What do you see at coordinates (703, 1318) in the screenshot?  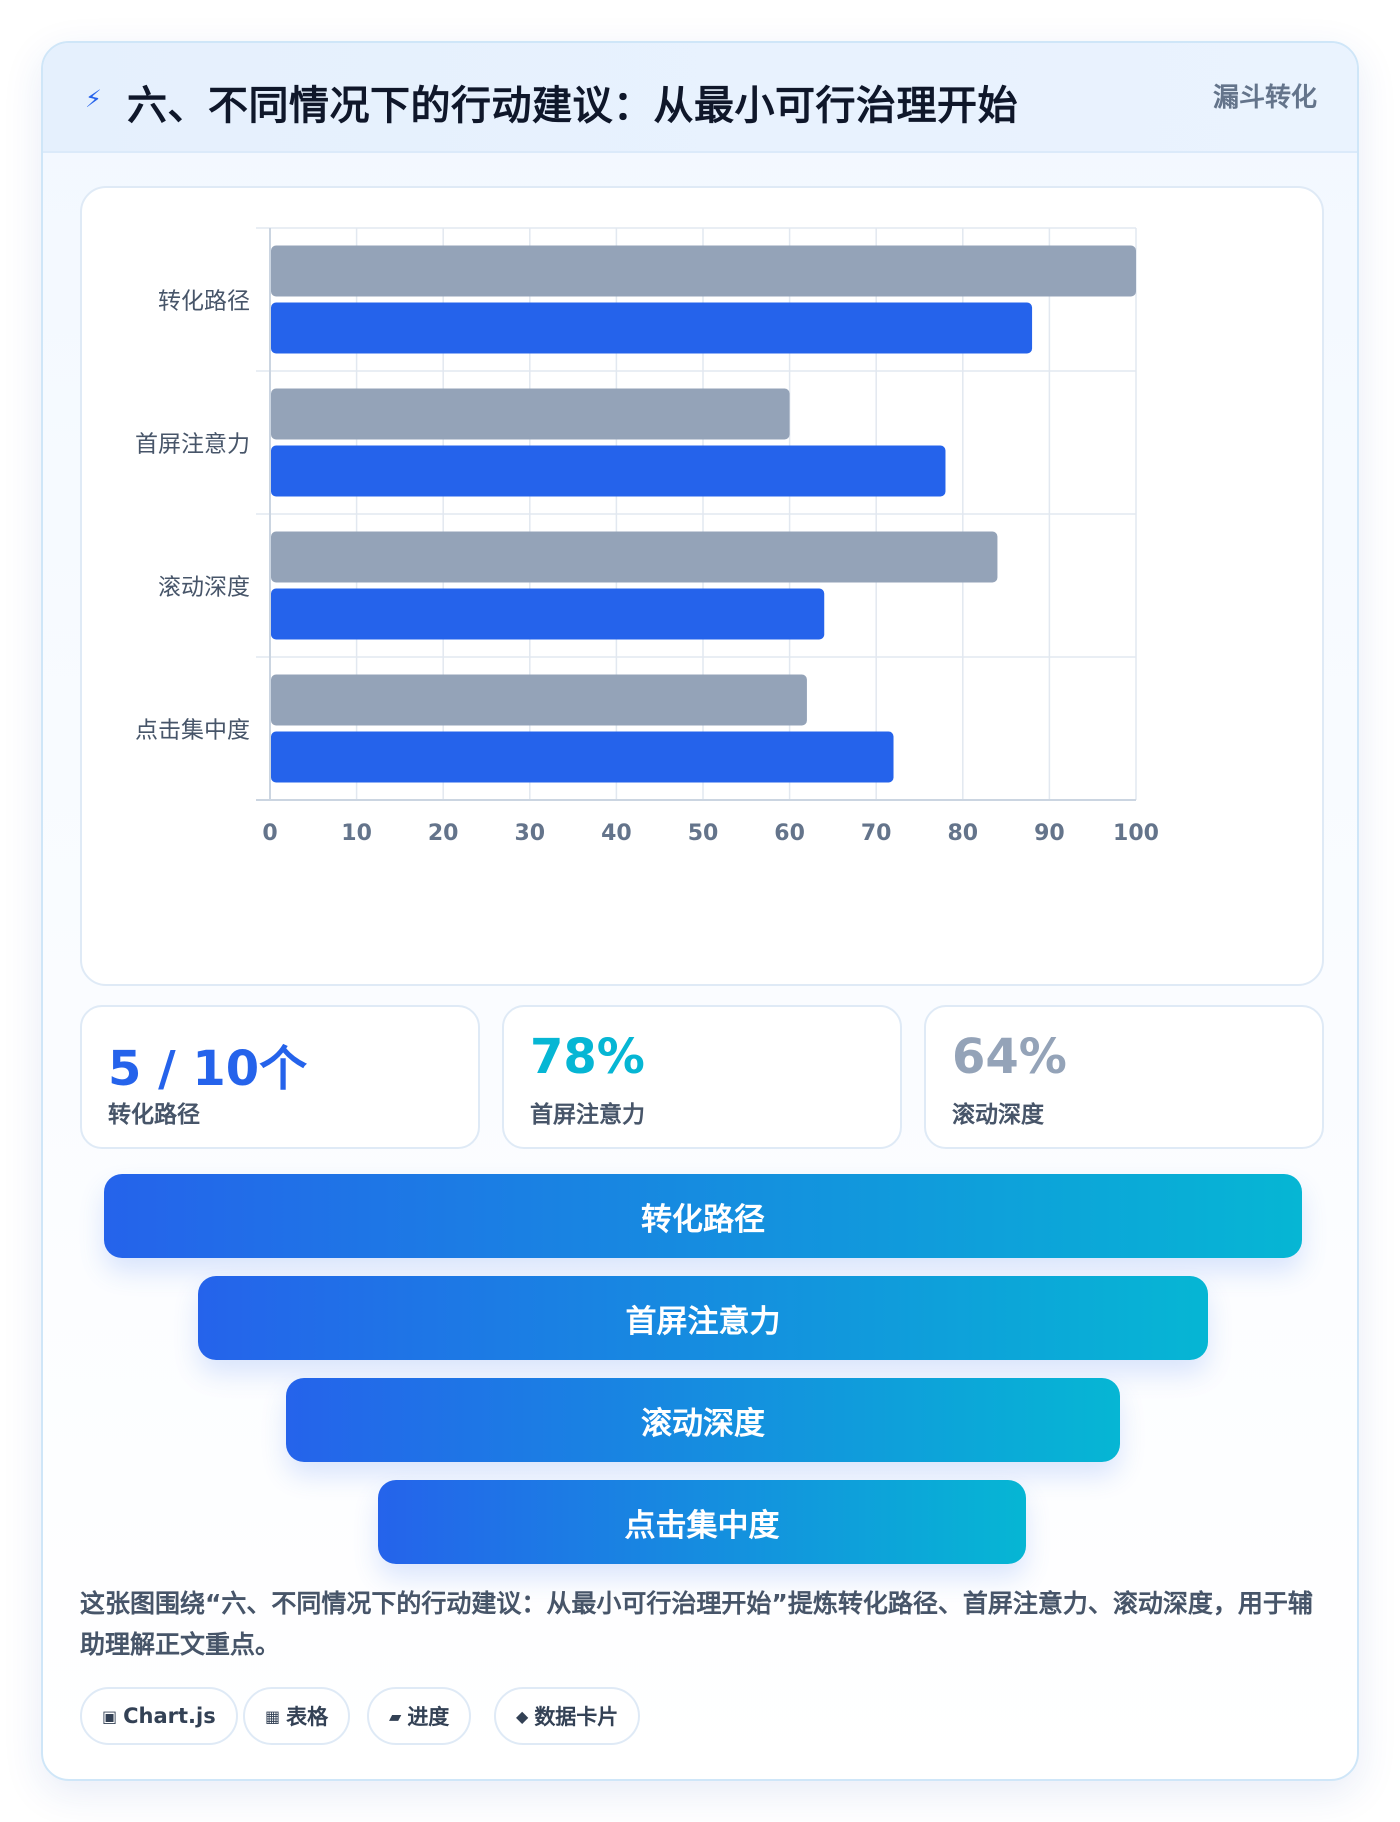 I see `funnel-step: 首屏注意力` at bounding box center [703, 1318].